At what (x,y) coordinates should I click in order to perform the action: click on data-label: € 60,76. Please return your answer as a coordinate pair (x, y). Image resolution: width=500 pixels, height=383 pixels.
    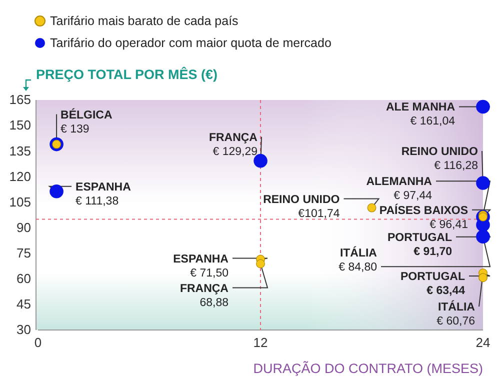
    Looking at the image, I should click on (455, 322).